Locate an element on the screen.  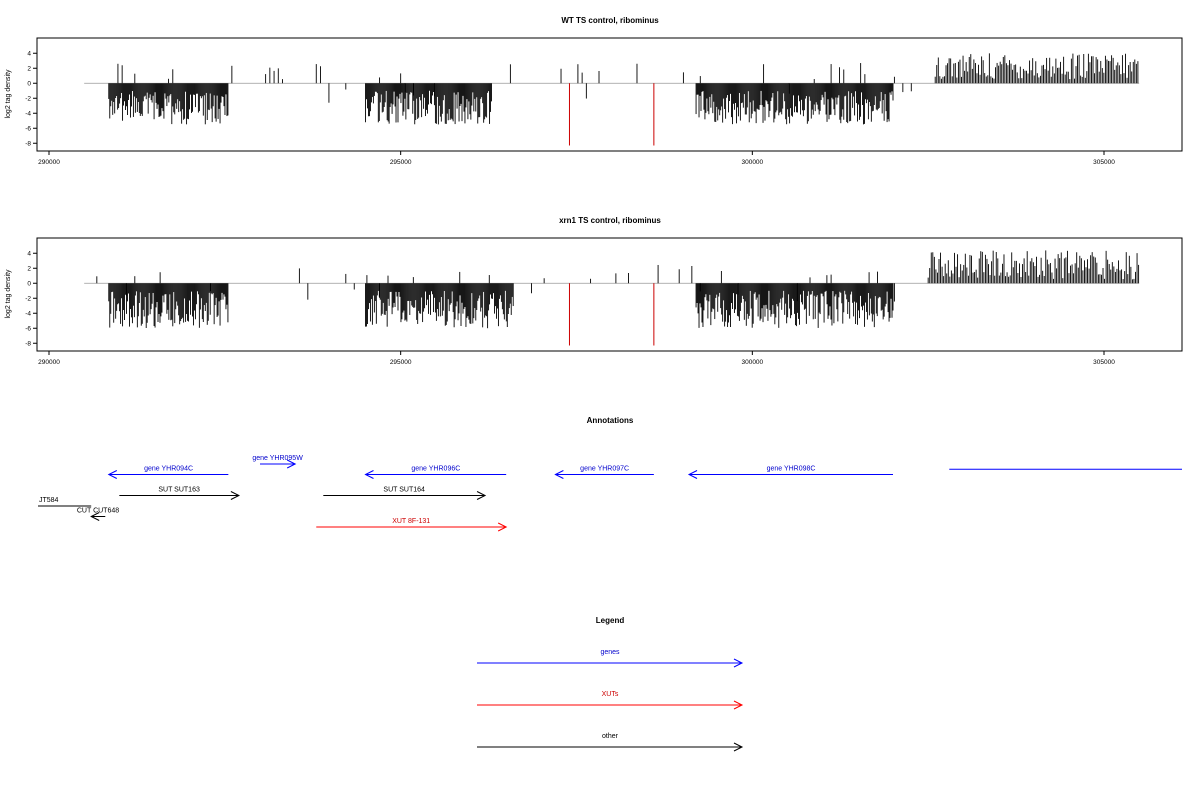
annotation-feature: gene YHR097C is located at coordinates (604, 472).